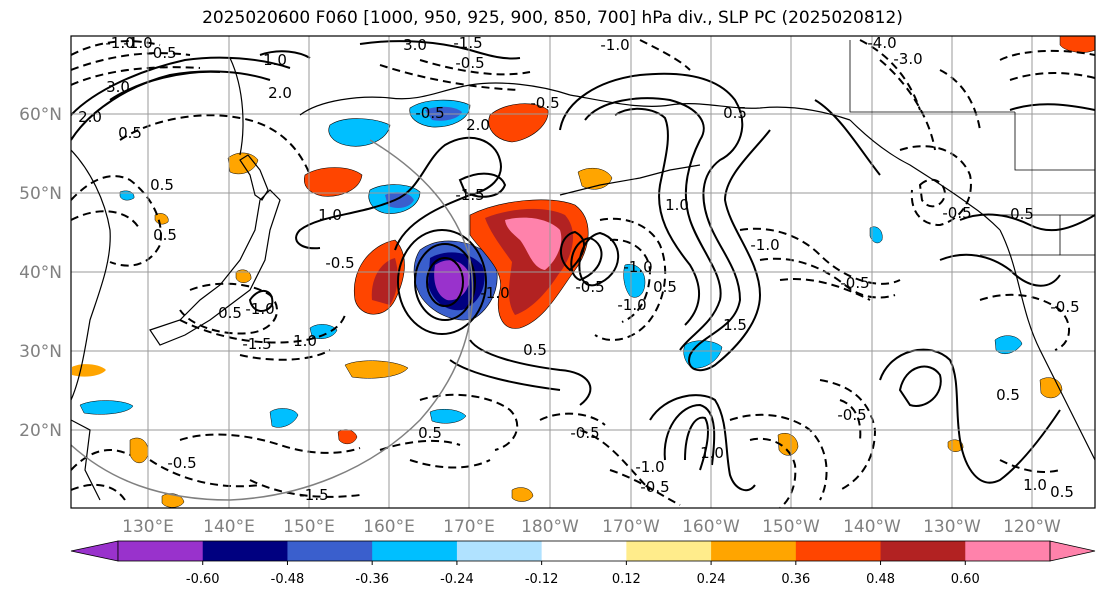 This screenshot has width=1105, height=605. Describe the element at coordinates (872, 527) in the screenshot. I see `lon-label: 140°W` at that location.